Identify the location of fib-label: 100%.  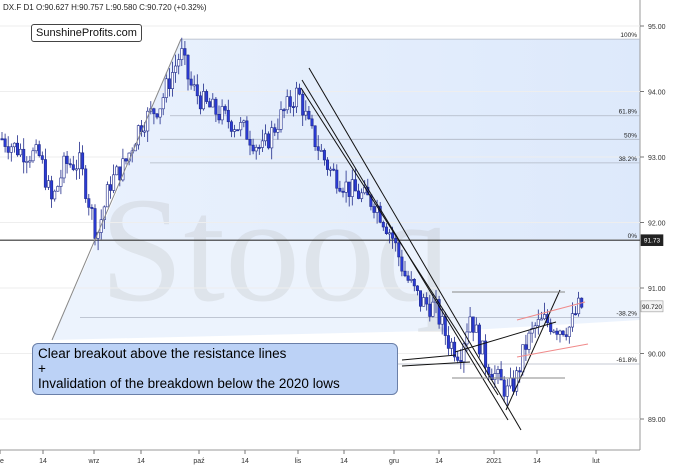
(628, 35).